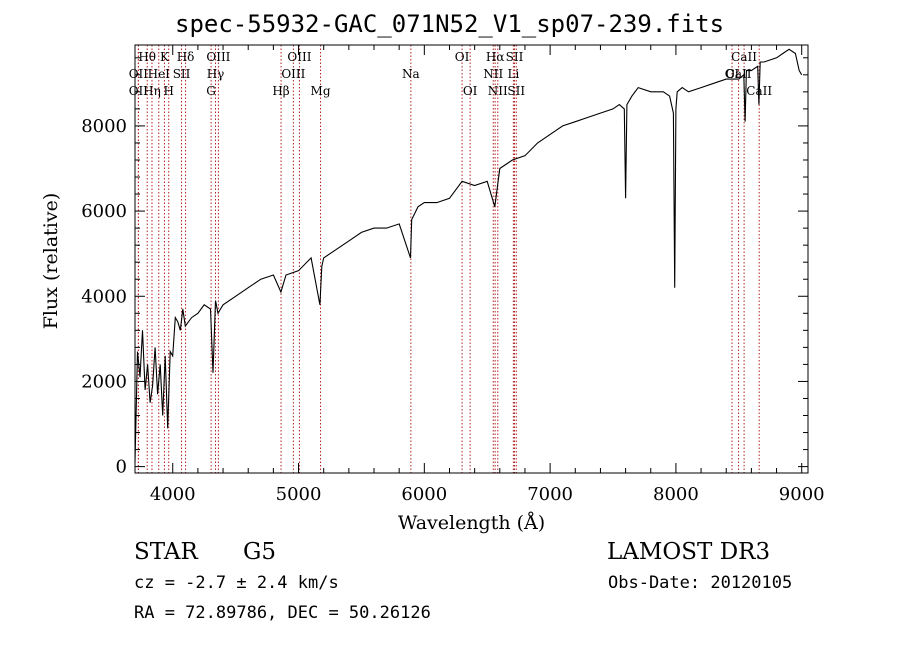 The width and height of the screenshot is (900, 649). Describe the element at coordinates (121, 467) in the screenshot. I see `y-tick-label: 0` at that location.